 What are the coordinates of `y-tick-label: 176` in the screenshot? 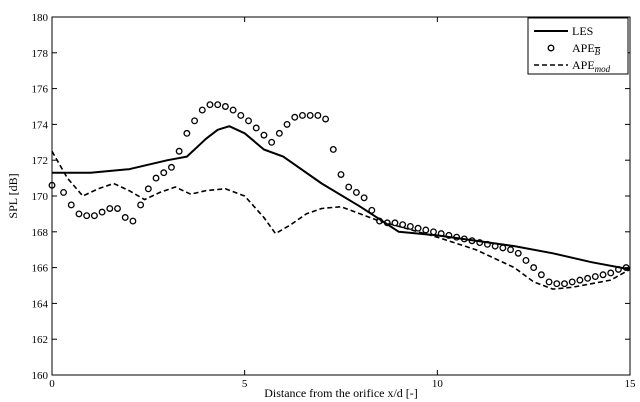 It's located at (40, 90).